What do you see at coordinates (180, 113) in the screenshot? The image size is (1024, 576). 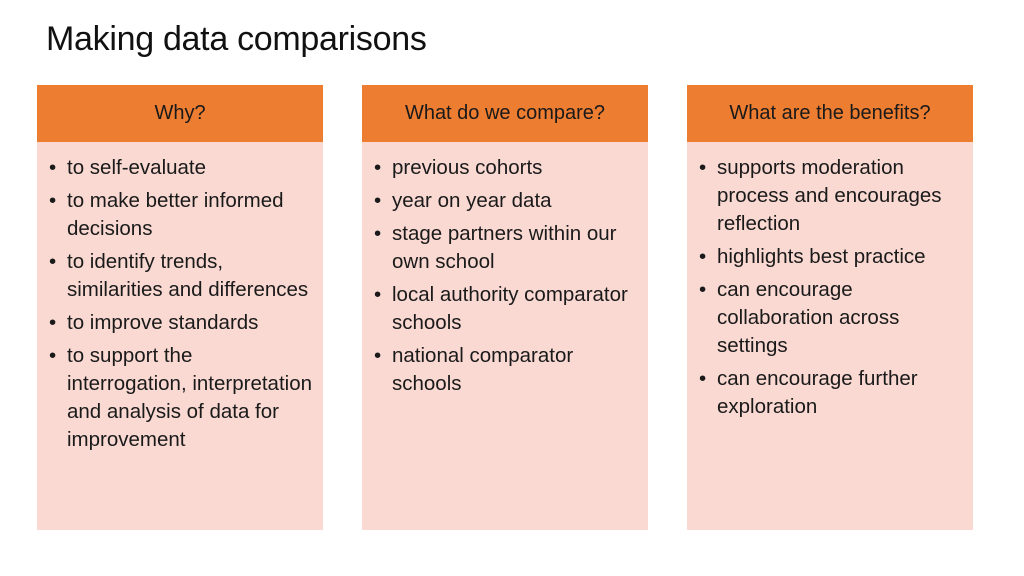 I see `column-header: Why?` at bounding box center [180, 113].